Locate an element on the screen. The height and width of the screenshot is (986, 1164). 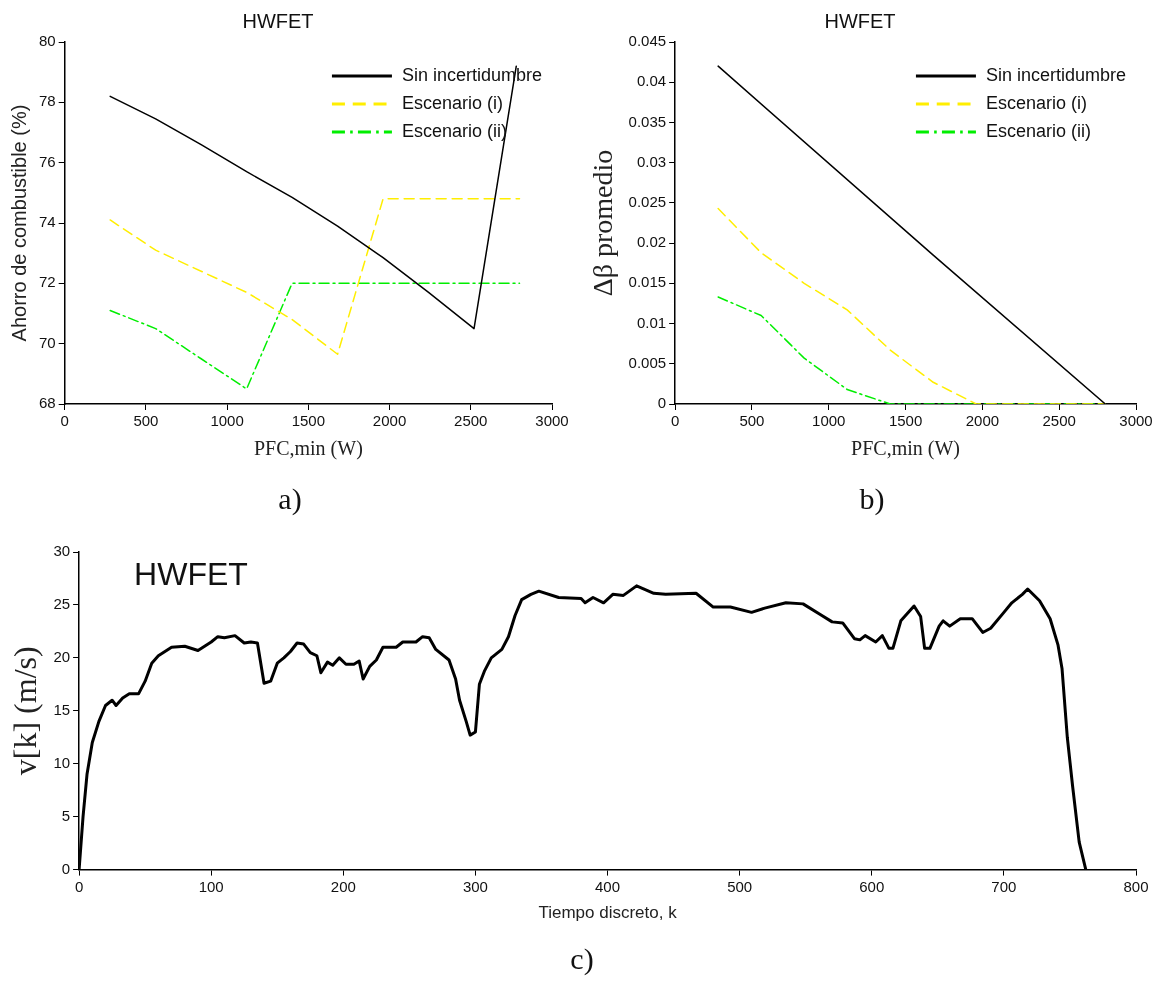
x-tick-label: 200 is located at coordinates (343, 886).